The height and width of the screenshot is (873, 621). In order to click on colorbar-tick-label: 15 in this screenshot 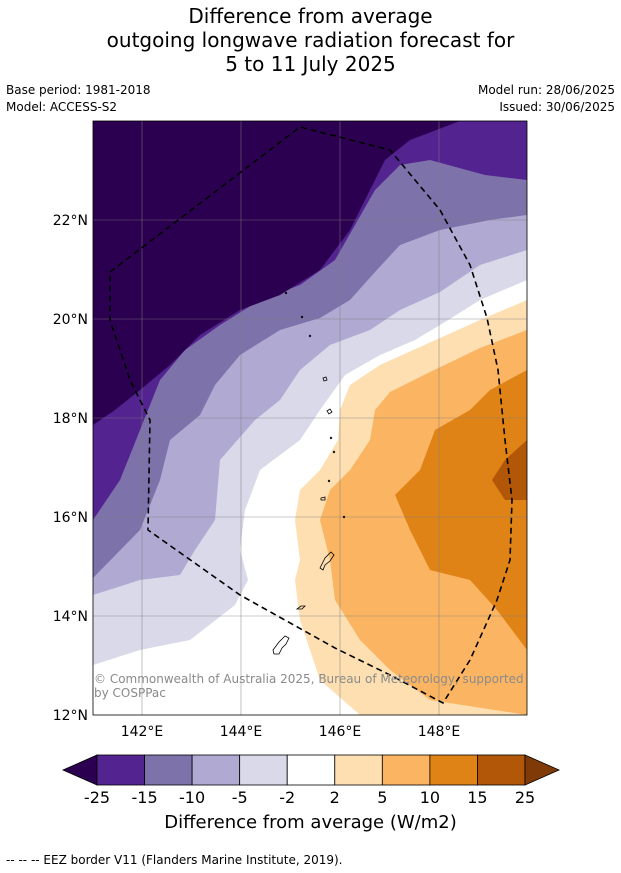, I will do `click(477, 797)`.